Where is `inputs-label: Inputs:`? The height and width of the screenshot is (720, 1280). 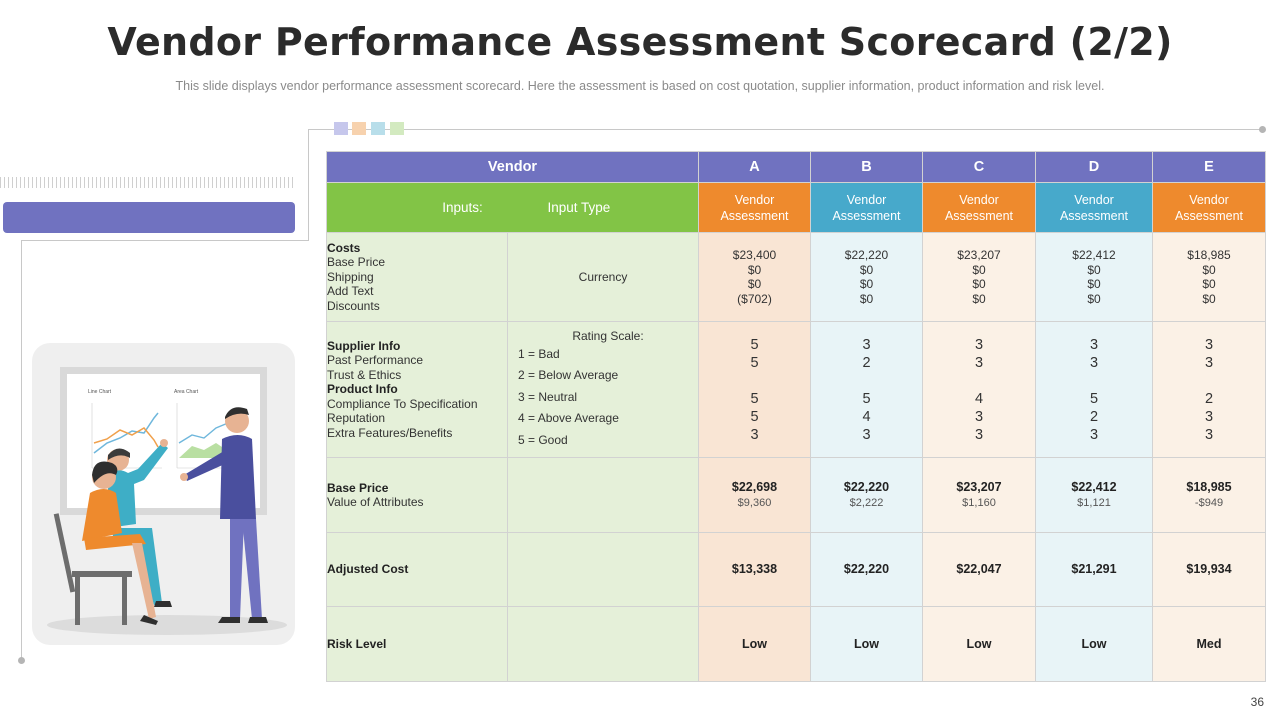
inputs-label: Inputs: is located at coordinates (462, 207).